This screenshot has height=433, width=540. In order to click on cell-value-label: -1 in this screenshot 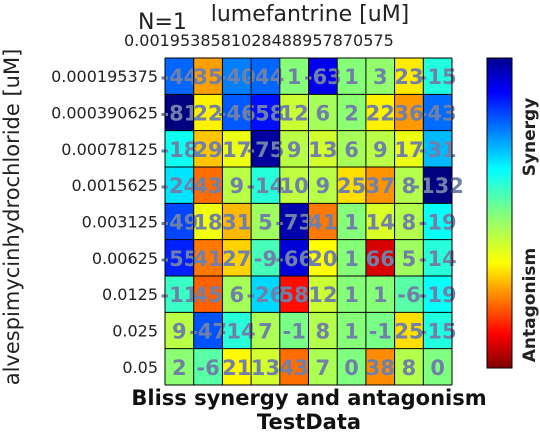, I will do `click(380, 332)`.